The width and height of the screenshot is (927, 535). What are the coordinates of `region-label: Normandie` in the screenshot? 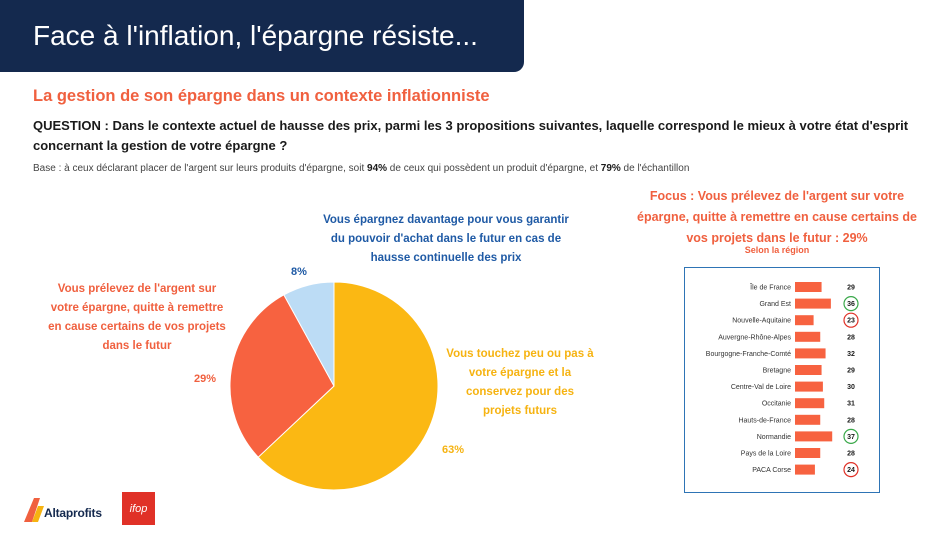 It's located at (774, 437).